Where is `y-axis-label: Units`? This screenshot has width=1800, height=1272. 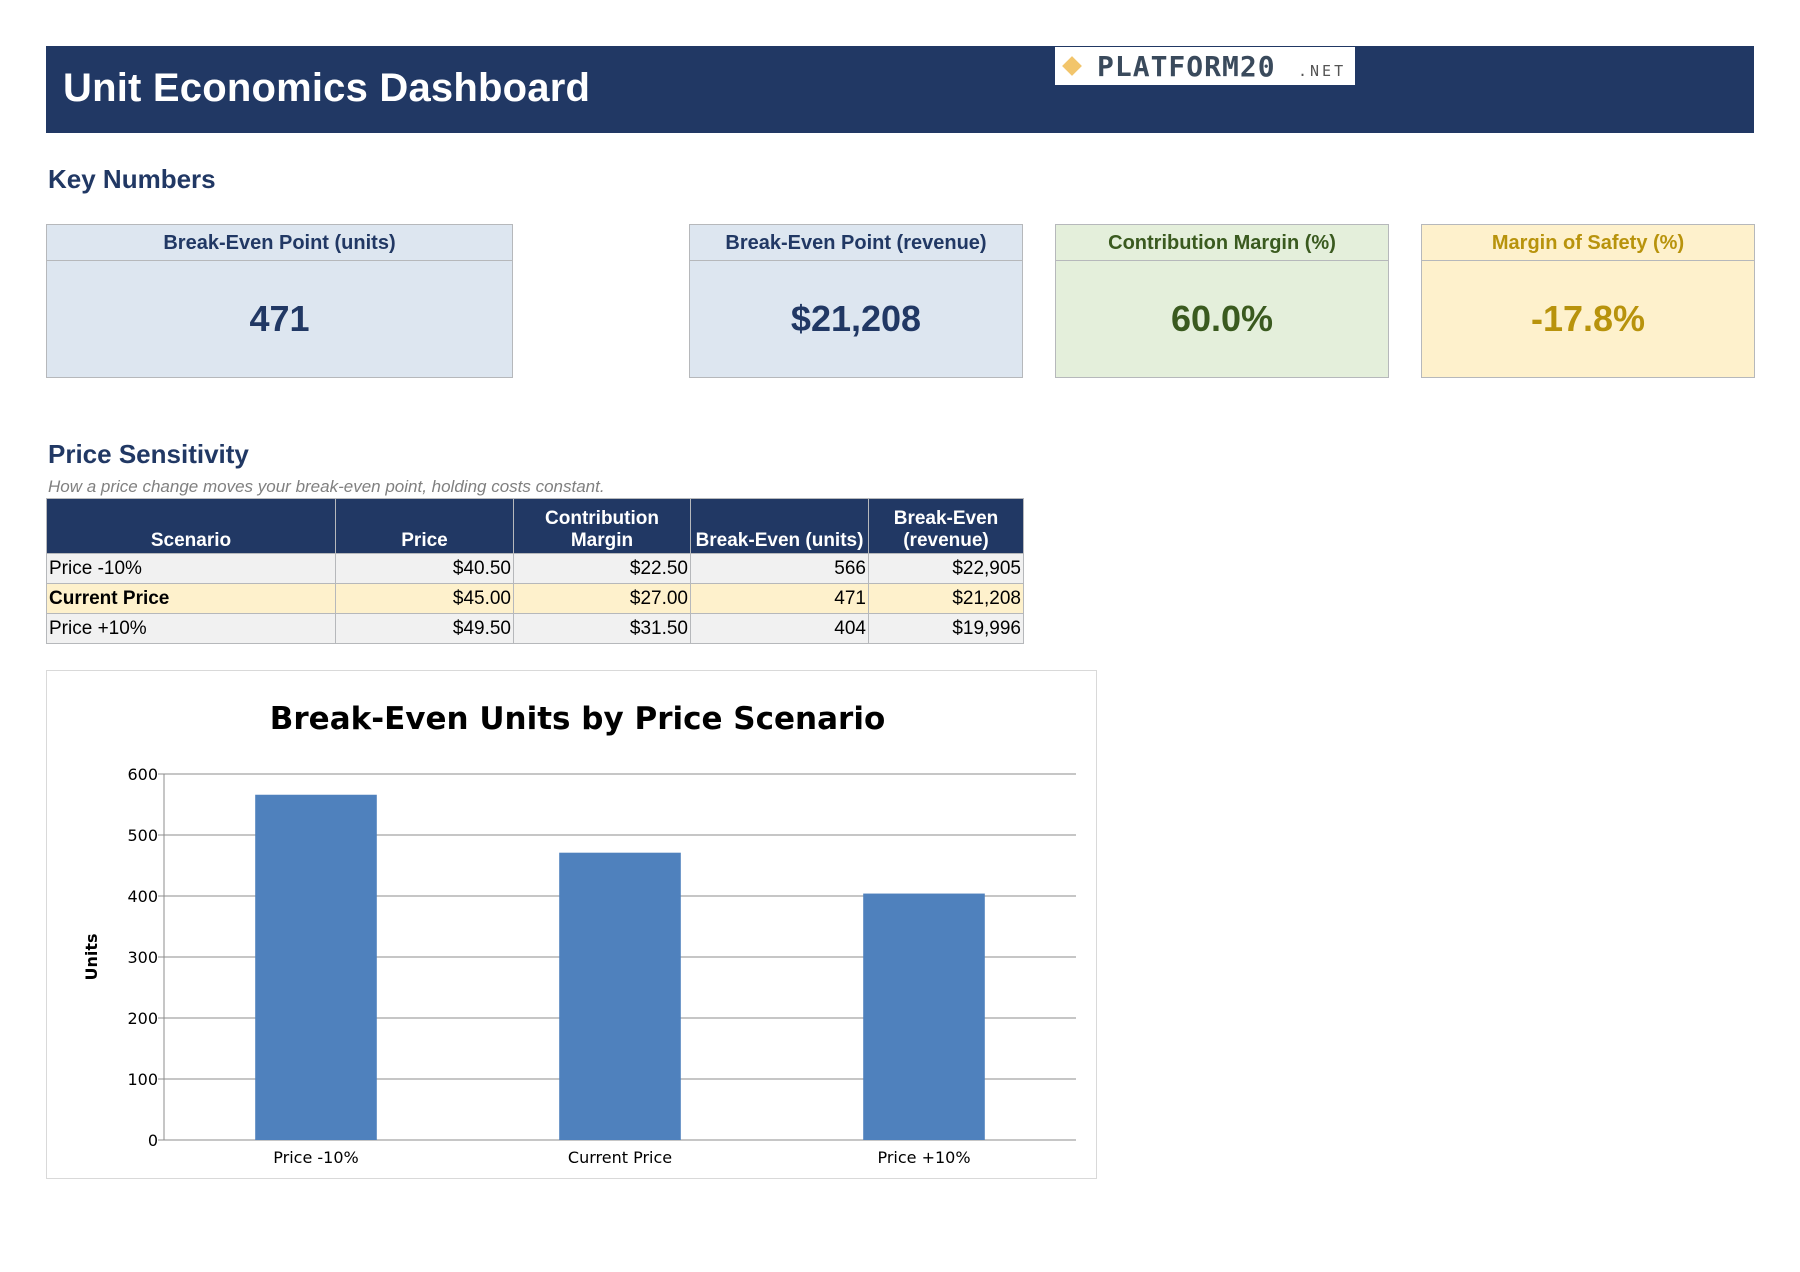 y-axis-label: Units is located at coordinates (91, 956).